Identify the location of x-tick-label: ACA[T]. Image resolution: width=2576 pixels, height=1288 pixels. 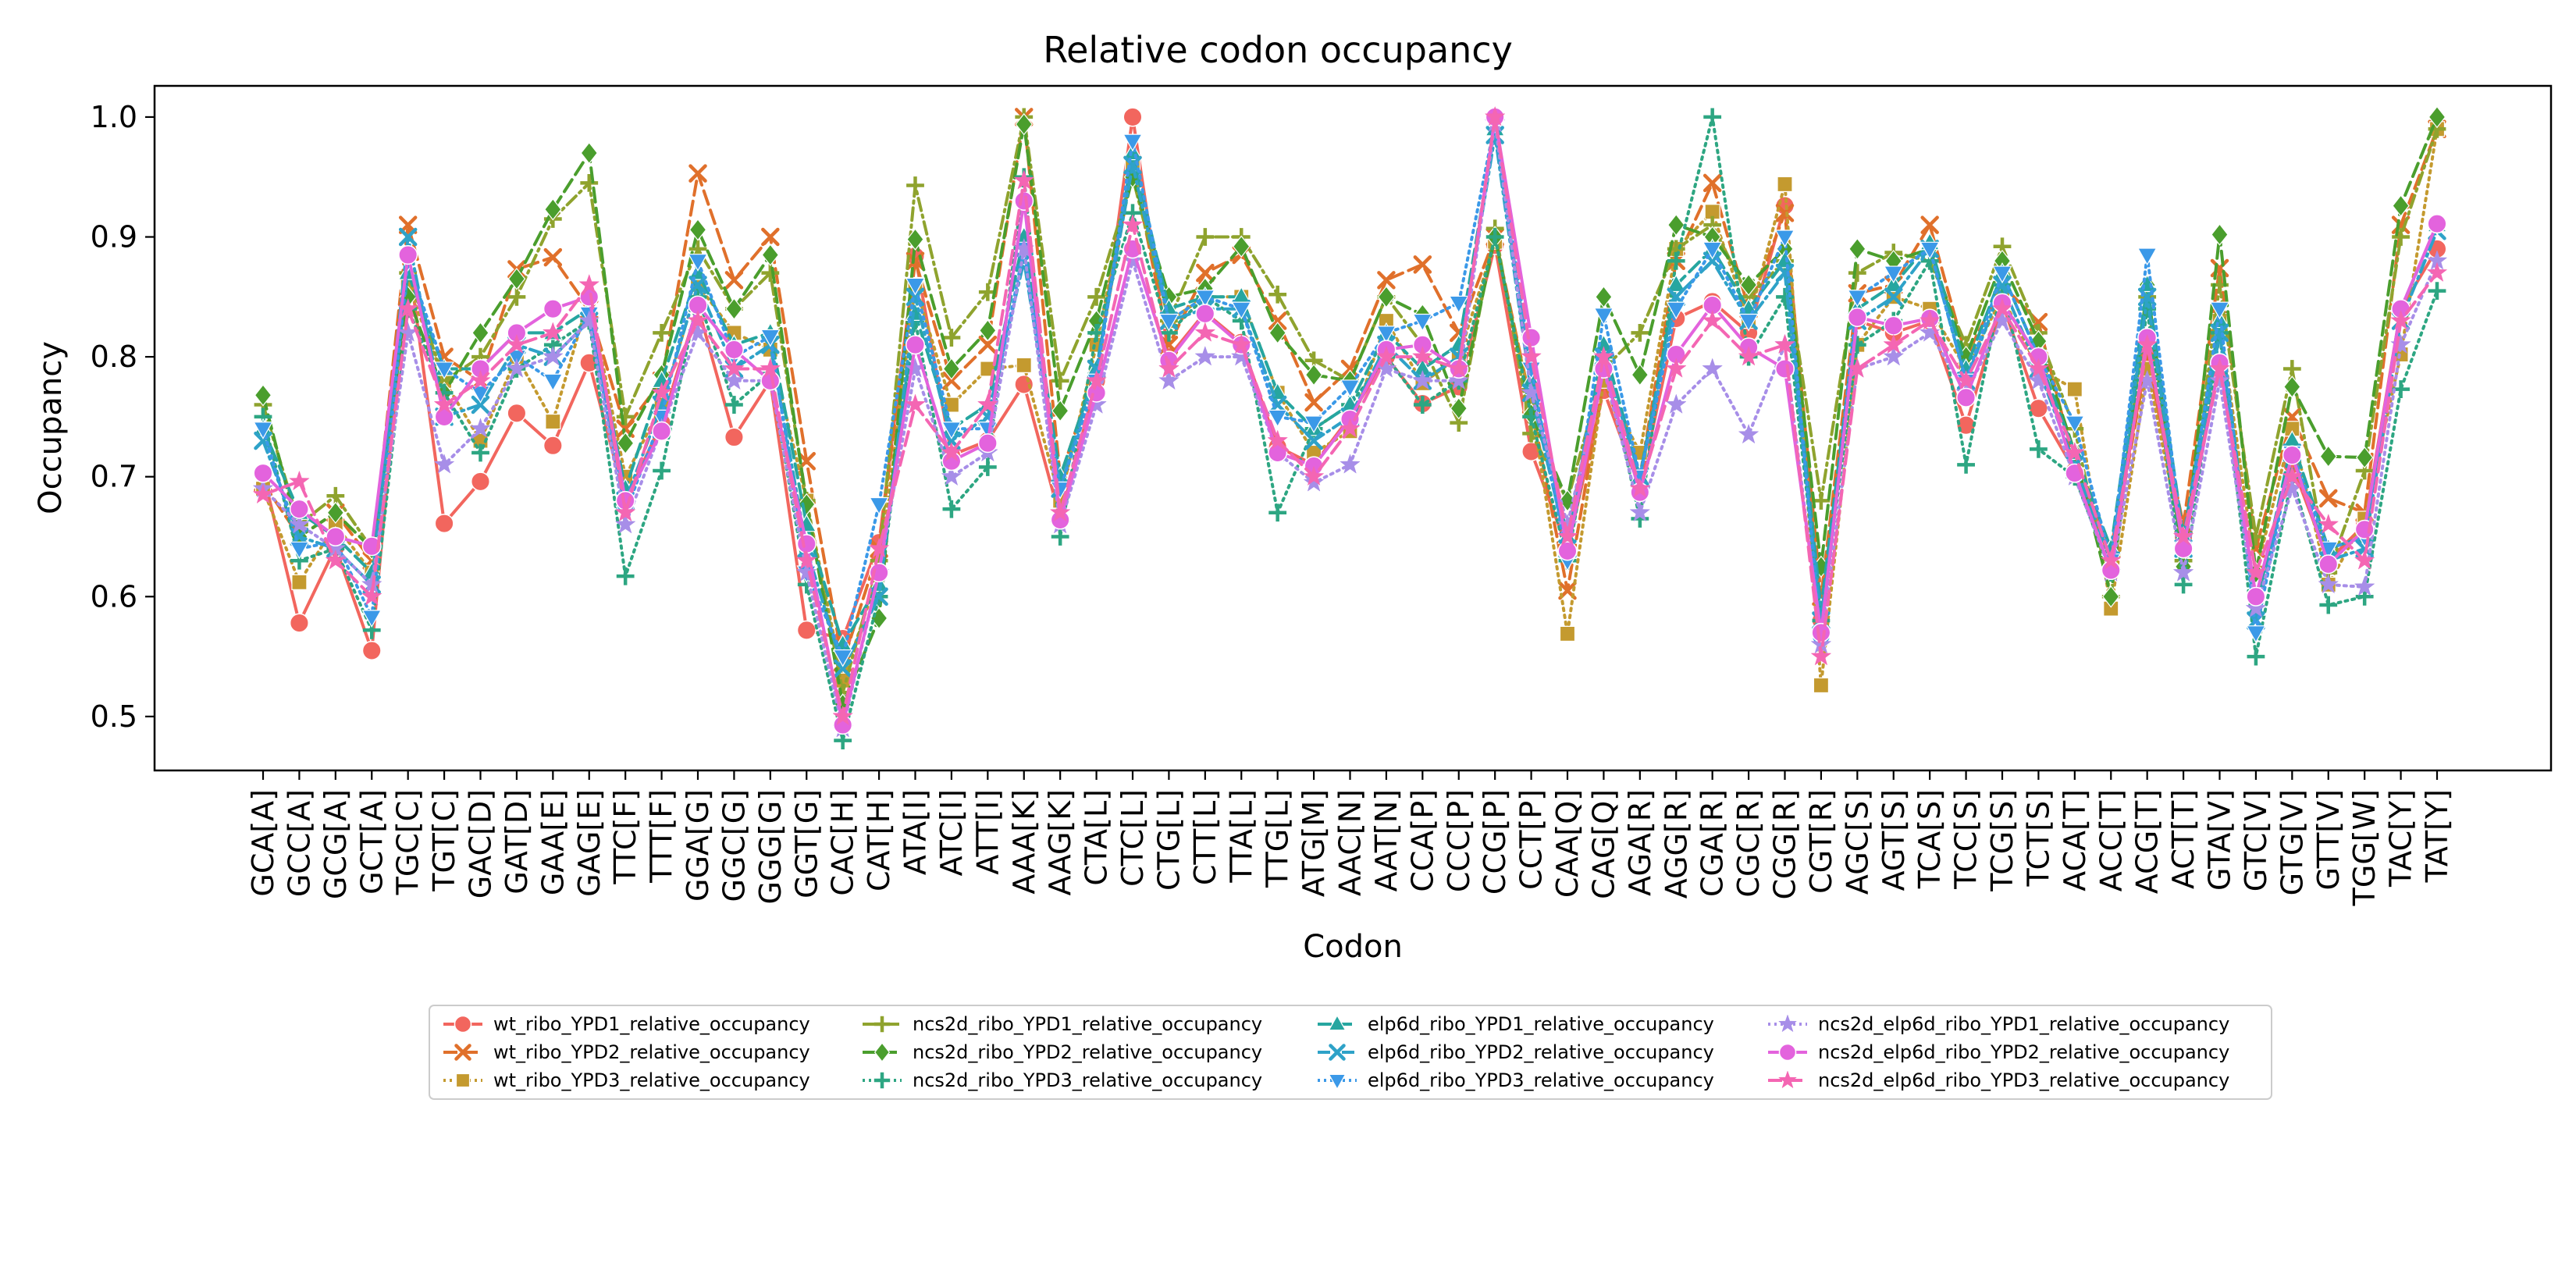
(2075, 840).